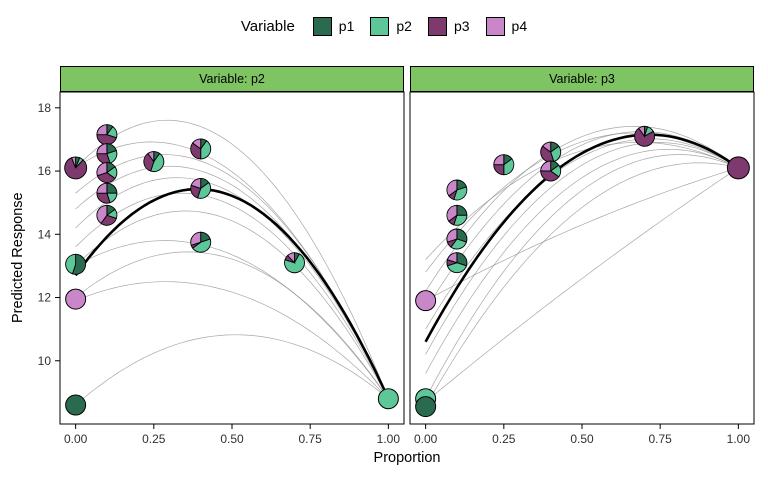  Describe the element at coordinates (380, 26) in the screenshot. I see `legend-swatch-p2` at that location.